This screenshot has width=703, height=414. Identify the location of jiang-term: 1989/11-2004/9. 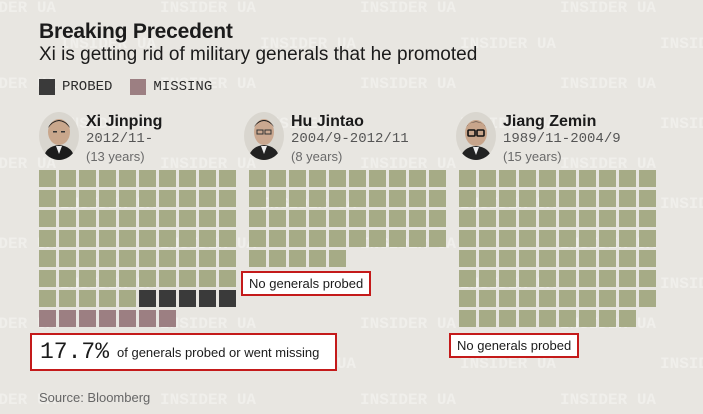
(562, 139).